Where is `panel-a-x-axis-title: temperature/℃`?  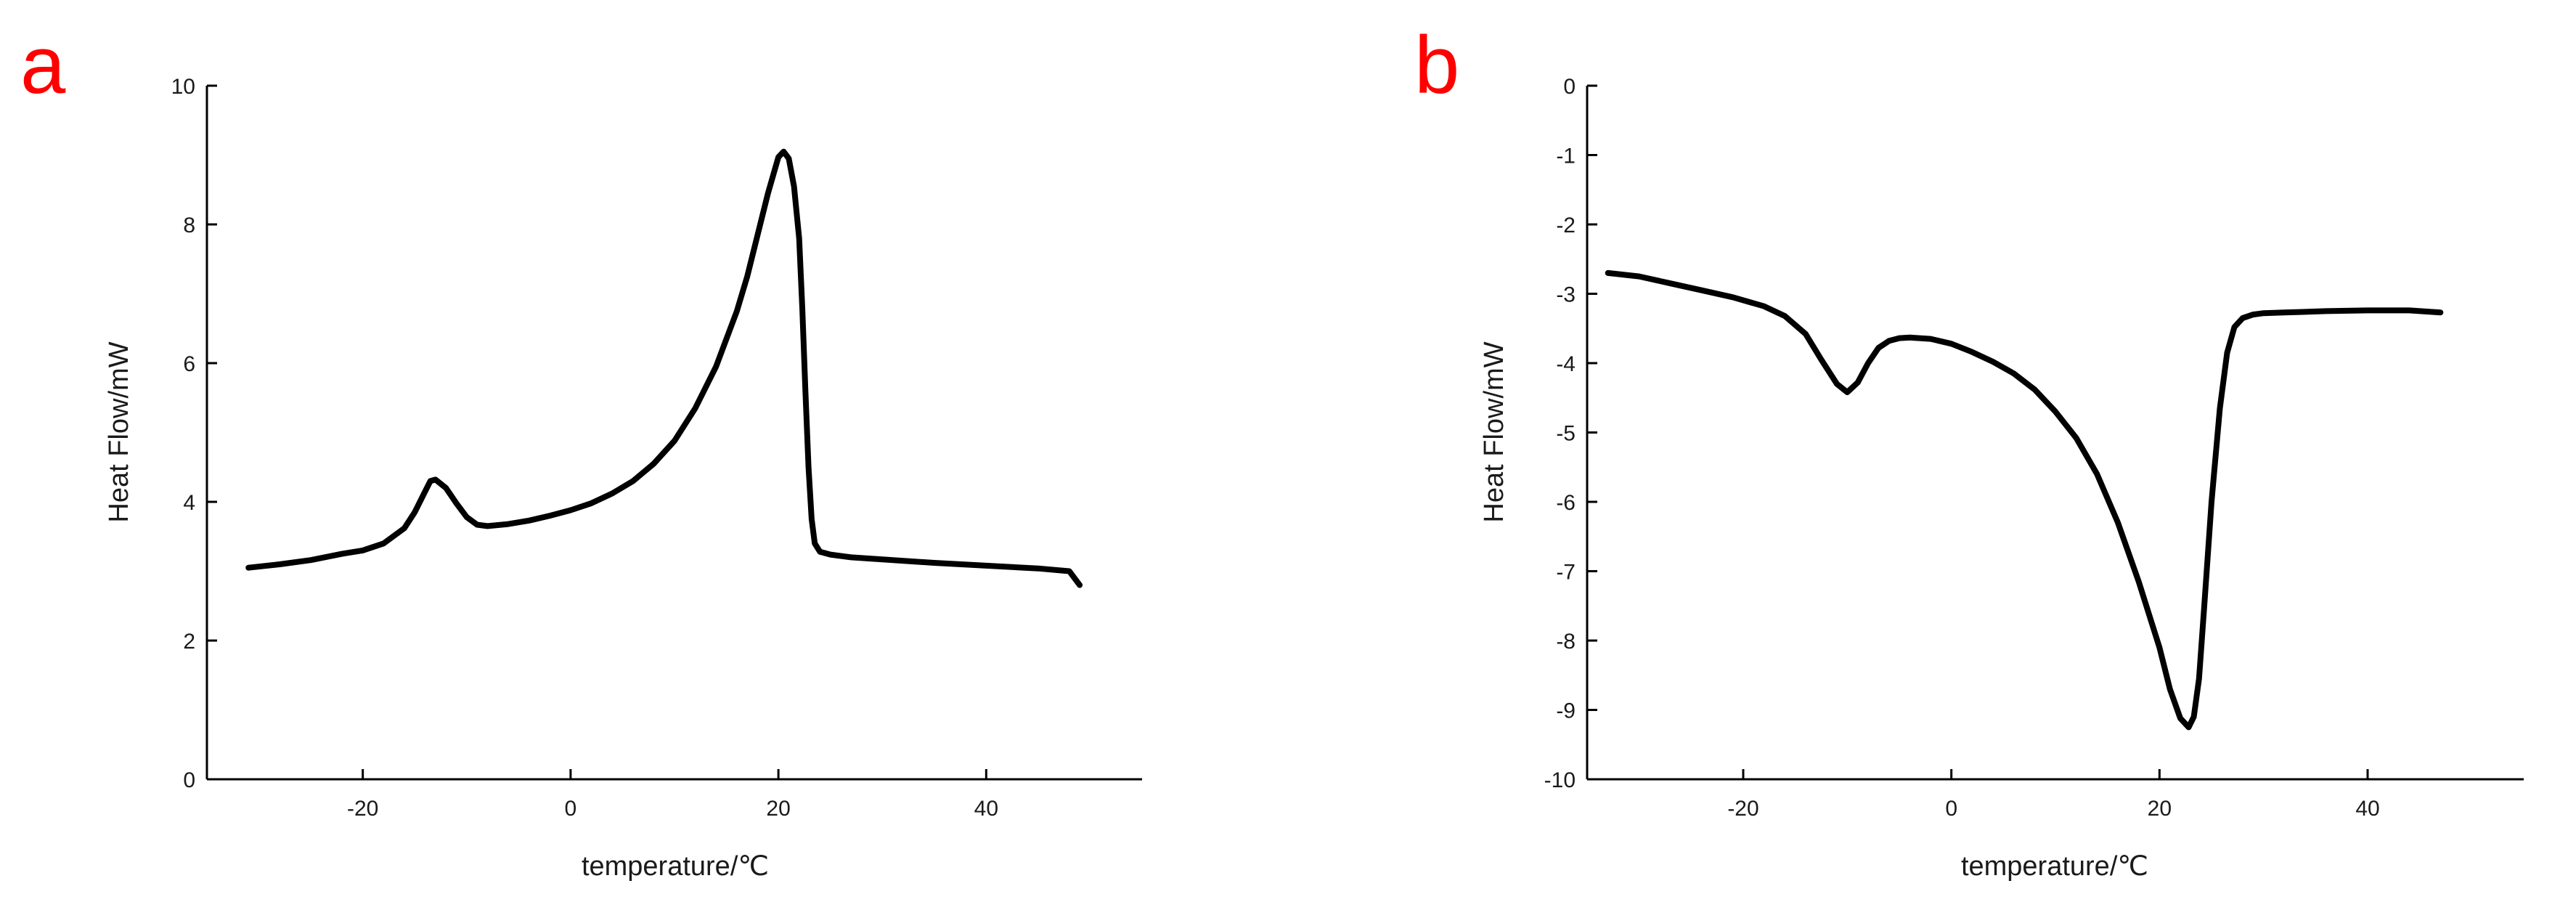
panel-a-x-axis-title: temperature/℃ is located at coordinates (675, 867).